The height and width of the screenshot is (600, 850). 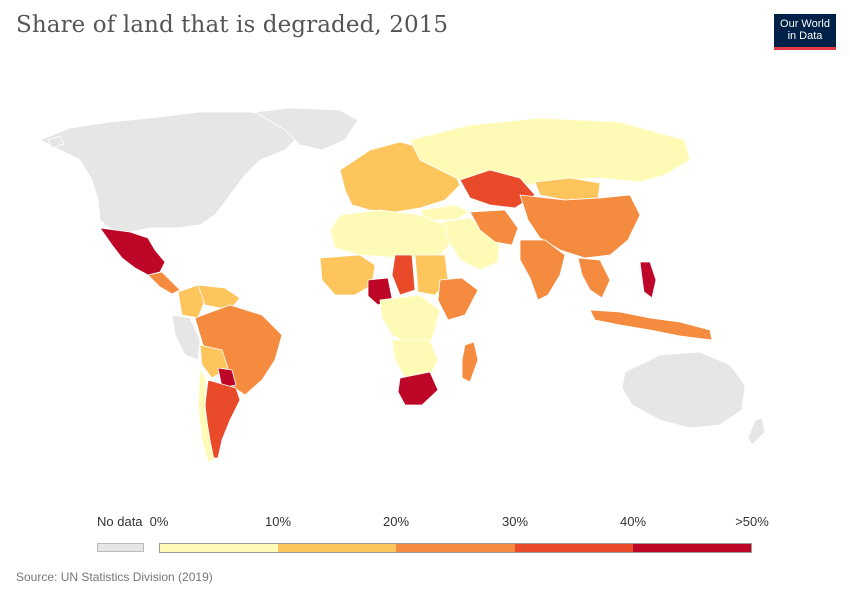 I want to click on region-horn-of-africa: Horn of Africa, so click(x=458, y=299).